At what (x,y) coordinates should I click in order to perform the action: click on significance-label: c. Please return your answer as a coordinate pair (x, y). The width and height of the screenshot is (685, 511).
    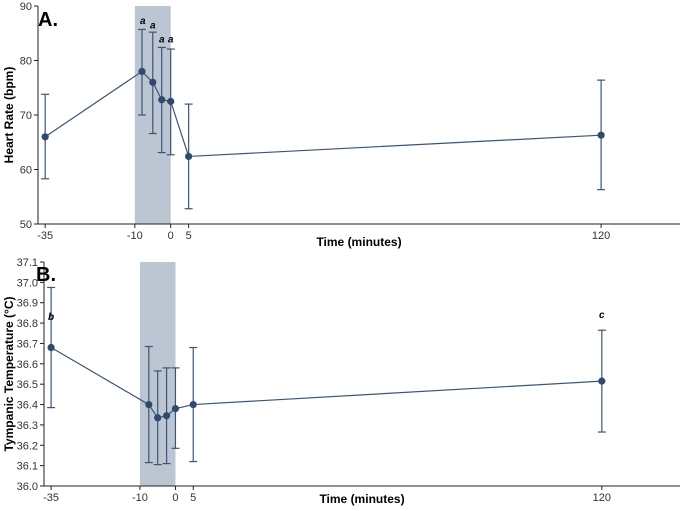
    Looking at the image, I should click on (602, 315).